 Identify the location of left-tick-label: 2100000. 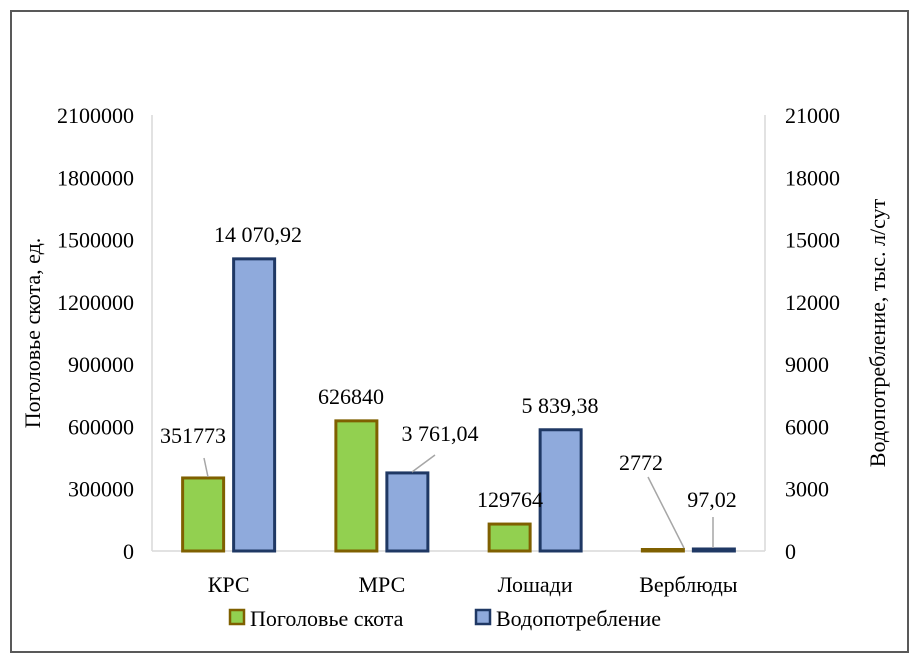
(95, 115).